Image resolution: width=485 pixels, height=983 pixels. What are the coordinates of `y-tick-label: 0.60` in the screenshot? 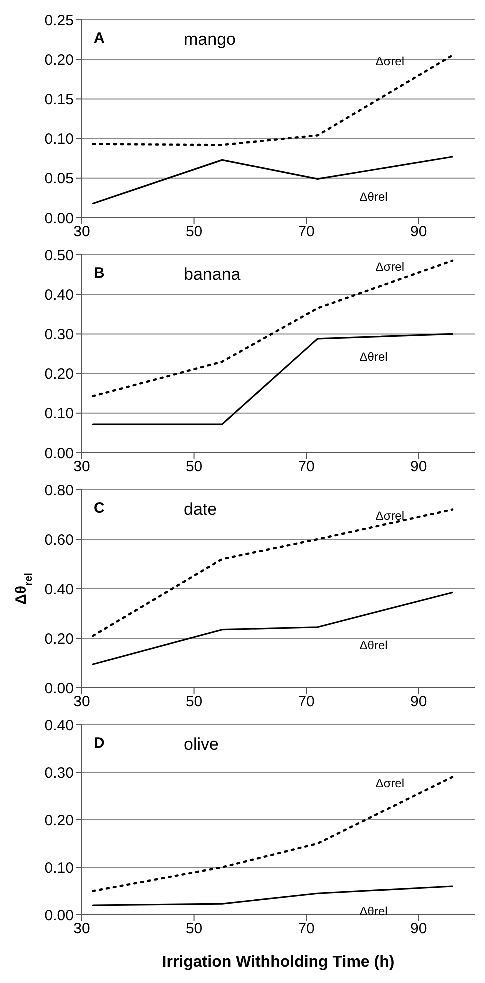 It's located at (59, 540).